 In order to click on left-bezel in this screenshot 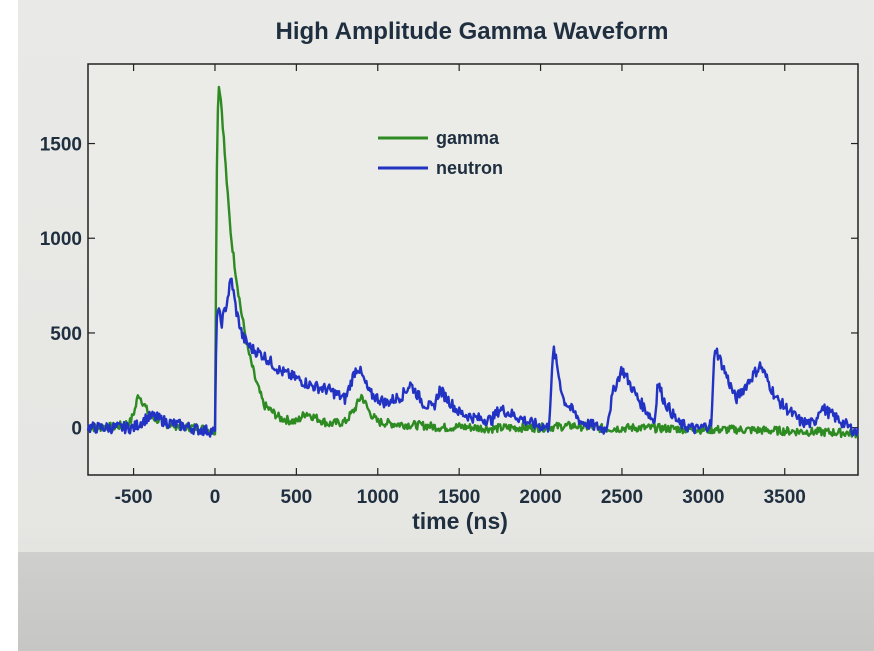, I will do `click(9, 325)`.